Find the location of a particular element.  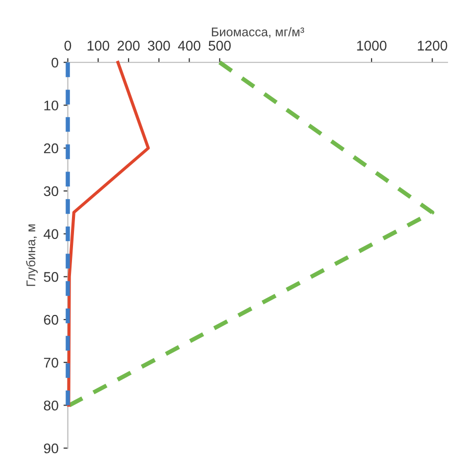

x-tick-label: 500 is located at coordinates (219, 45).